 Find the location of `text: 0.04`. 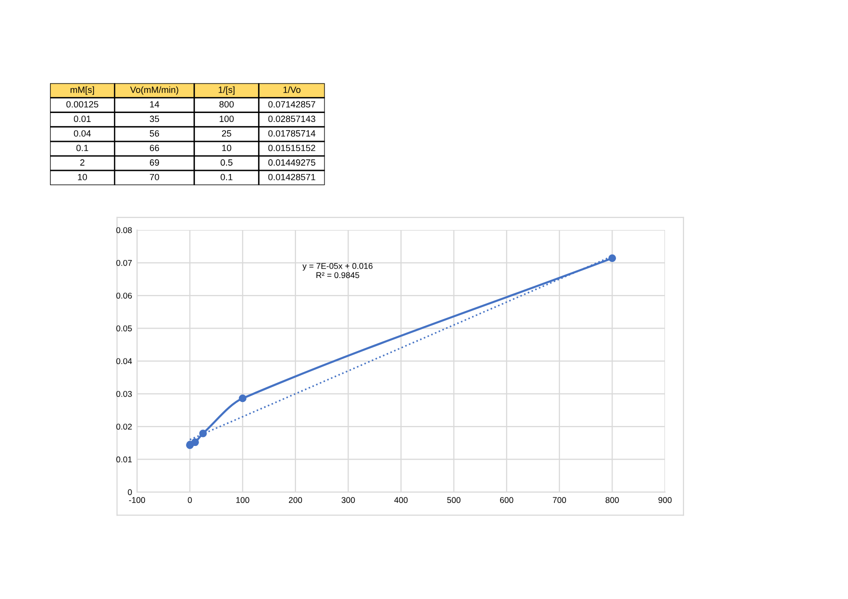

text: 0.04 is located at coordinates (82, 133).